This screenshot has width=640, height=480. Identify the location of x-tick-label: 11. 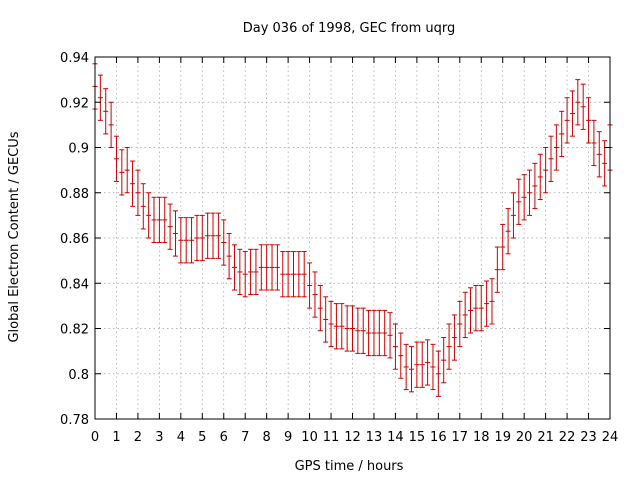
(331, 437).